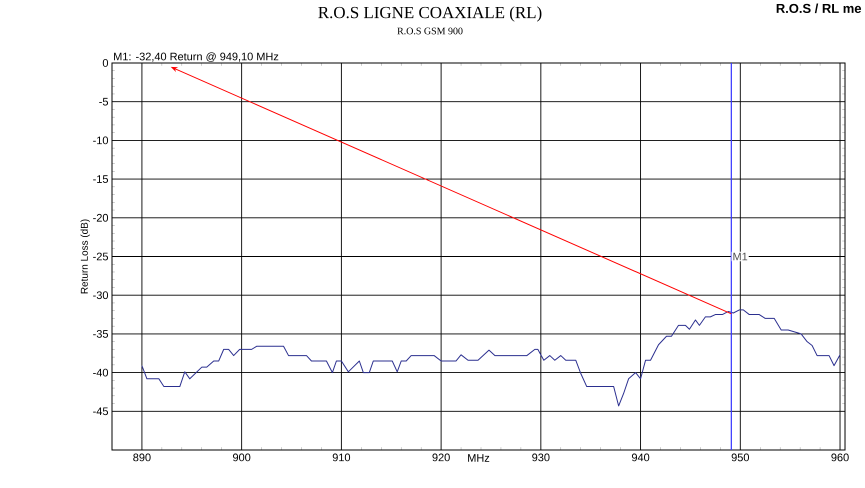  I want to click on y-tick-label: -35, so click(100, 334).